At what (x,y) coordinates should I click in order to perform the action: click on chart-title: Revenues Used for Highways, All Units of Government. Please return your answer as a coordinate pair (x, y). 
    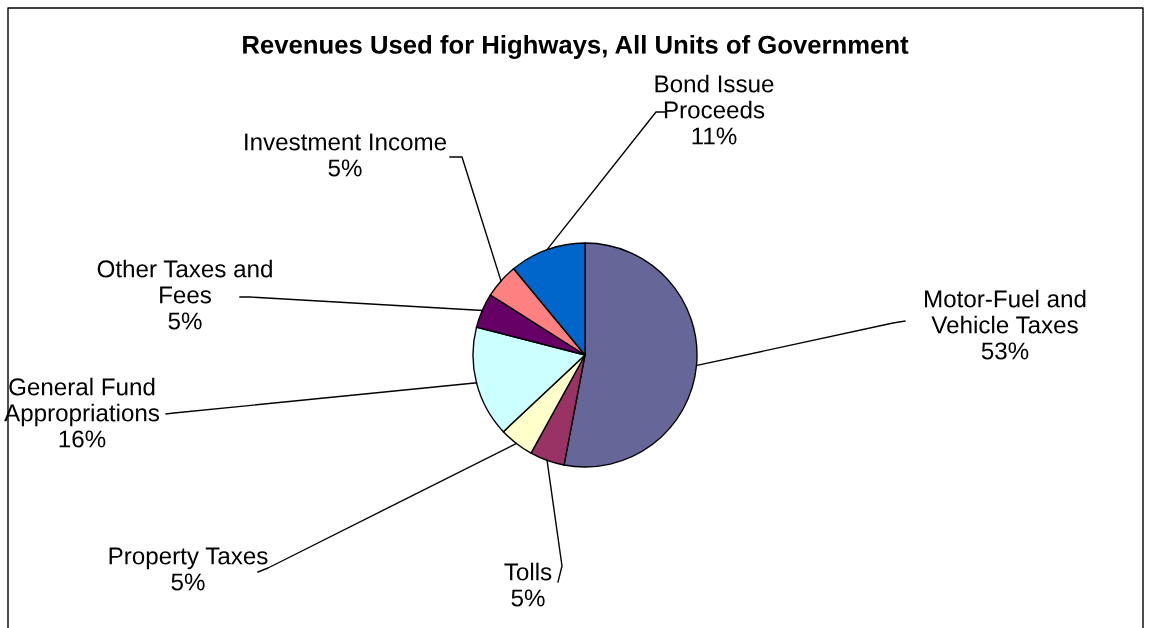
    Looking at the image, I should click on (576, 47).